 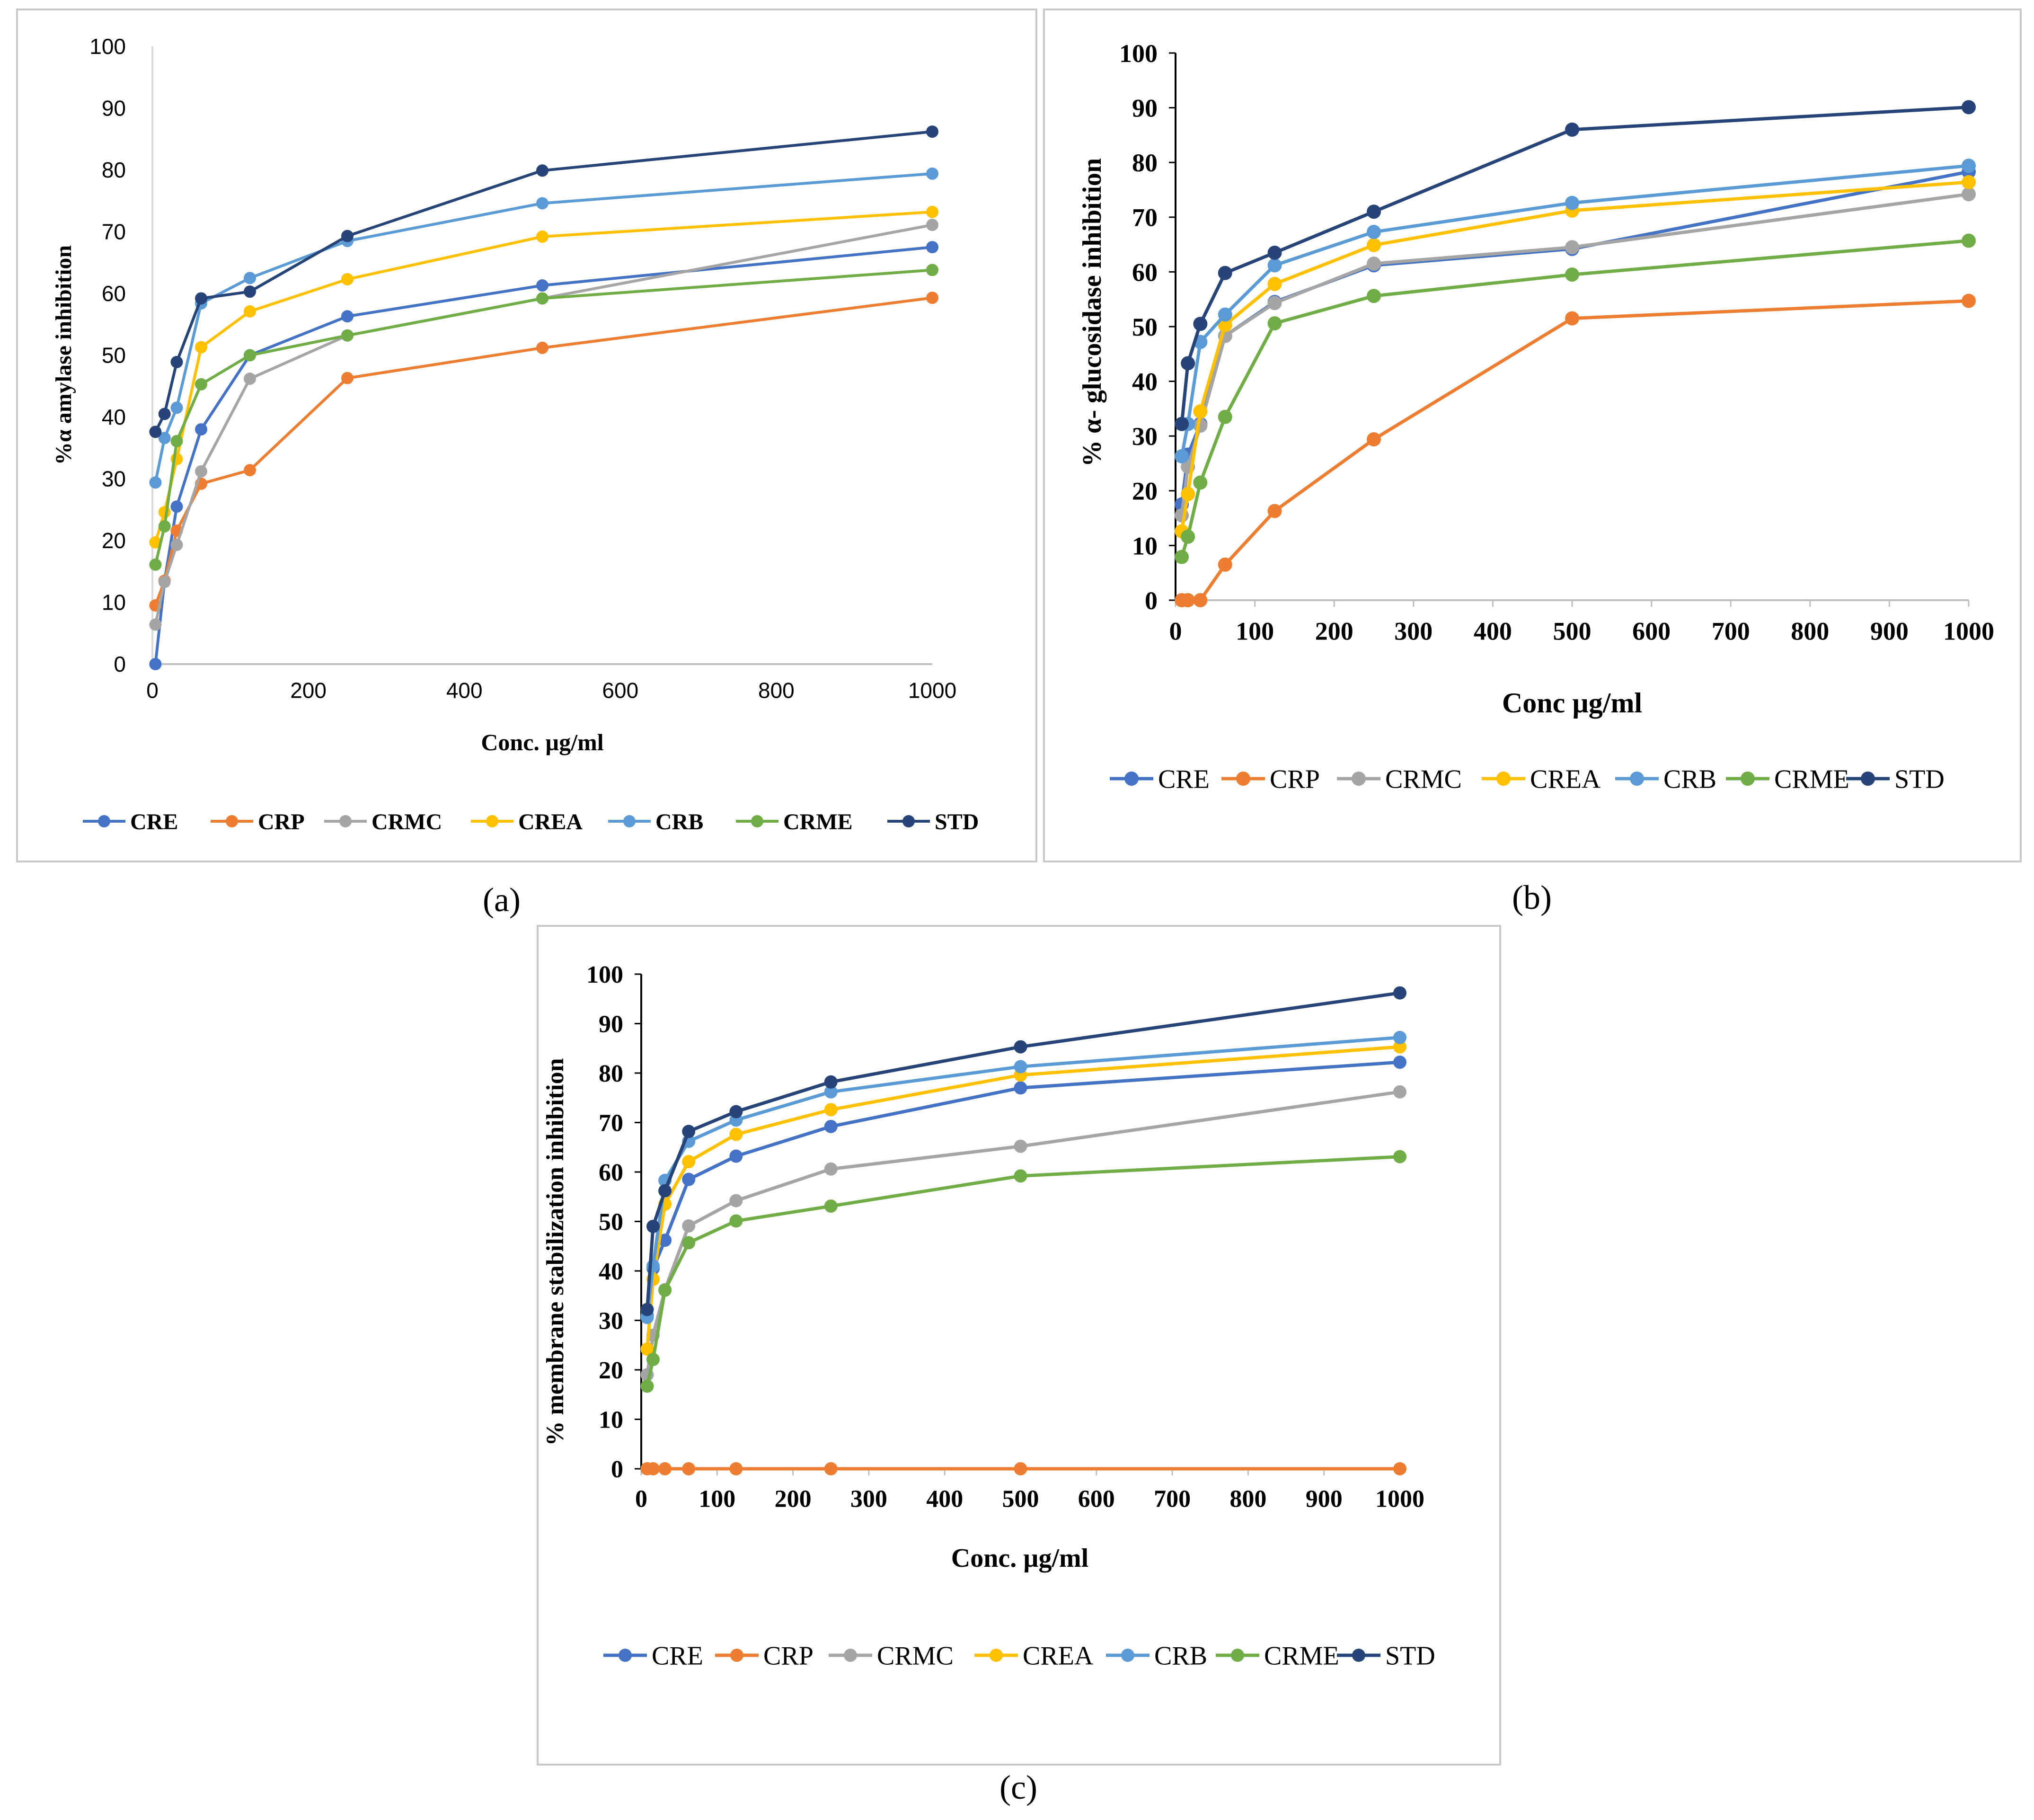 What do you see at coordinates (793, 1499) in the screenshot?
I see `x-tick-label: 200` at bounding box center [793, 1499].